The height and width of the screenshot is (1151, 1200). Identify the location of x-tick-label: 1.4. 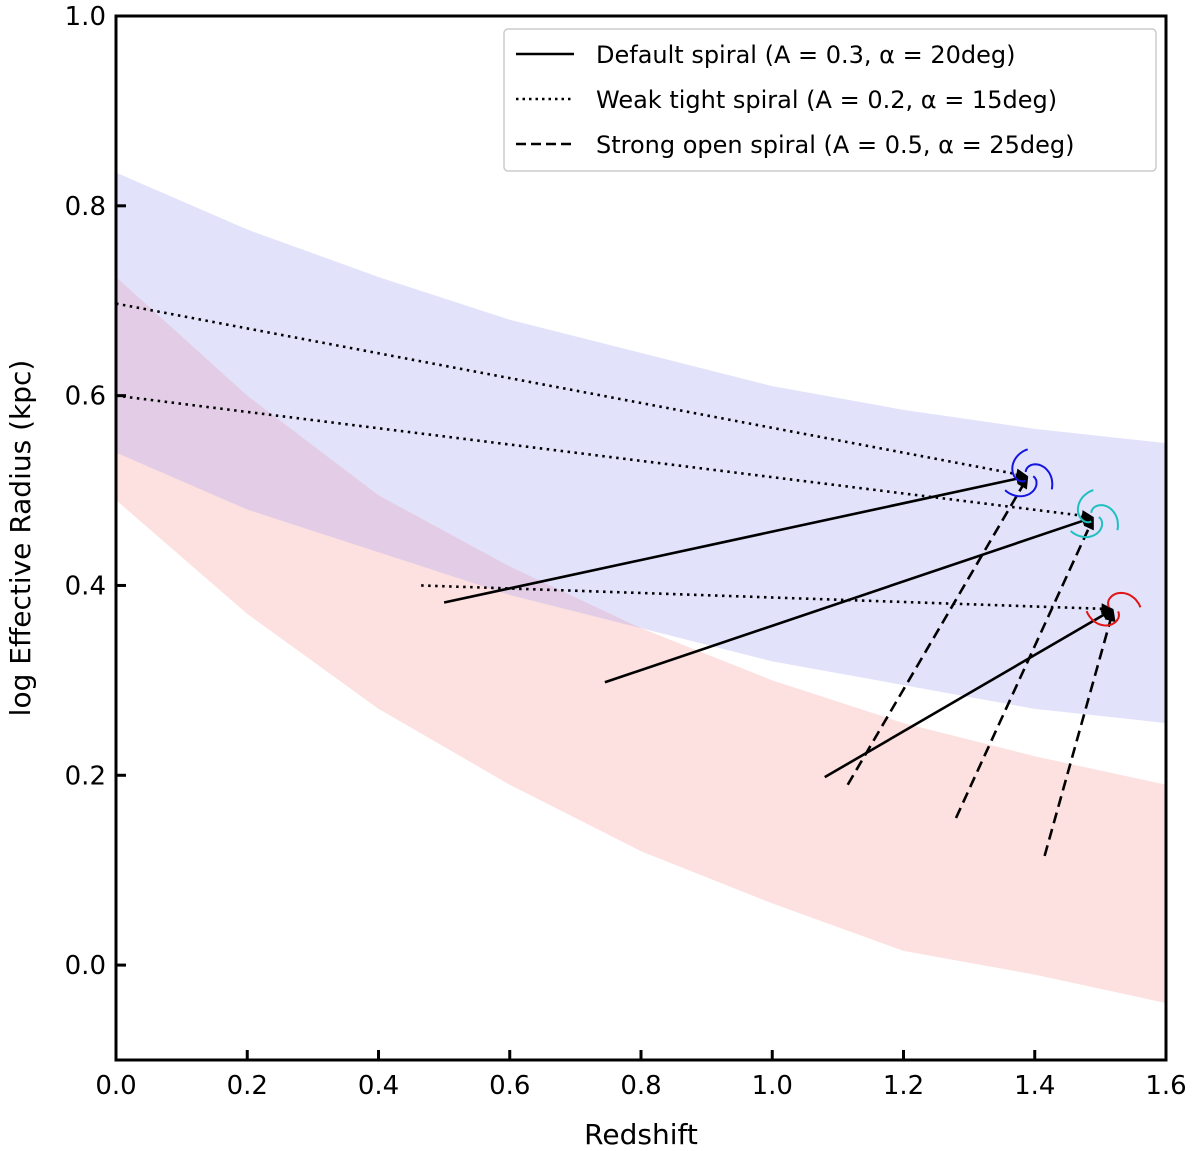
(1034, 1086).